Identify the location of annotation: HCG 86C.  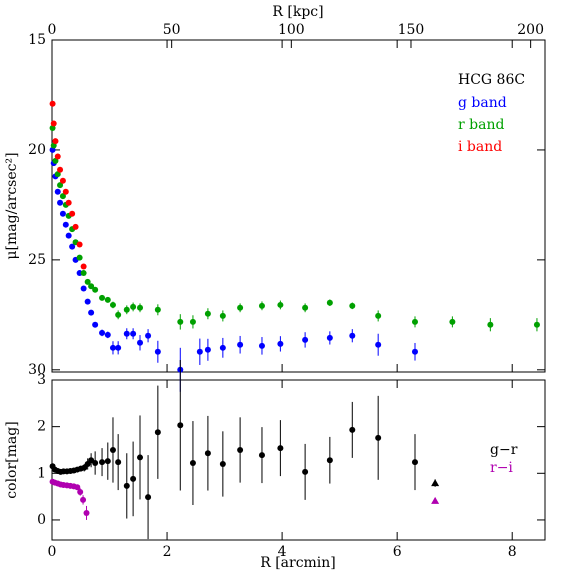
(491, 80).